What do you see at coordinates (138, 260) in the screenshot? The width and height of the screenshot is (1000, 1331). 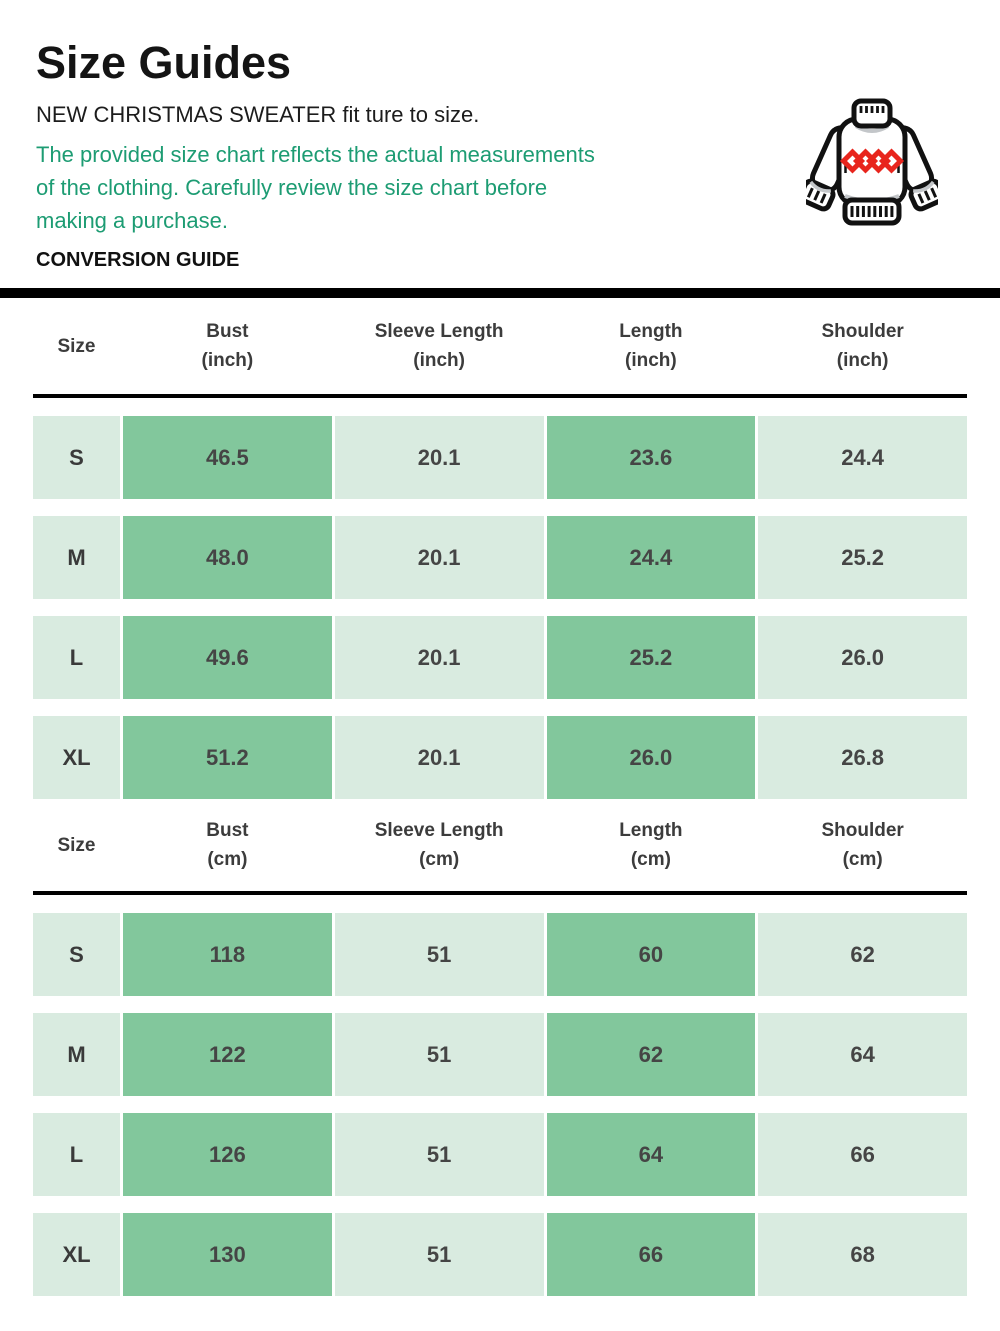 I see `conversion-guide-label: CONVERSION GUIDE` at bounding box center [138, 260].